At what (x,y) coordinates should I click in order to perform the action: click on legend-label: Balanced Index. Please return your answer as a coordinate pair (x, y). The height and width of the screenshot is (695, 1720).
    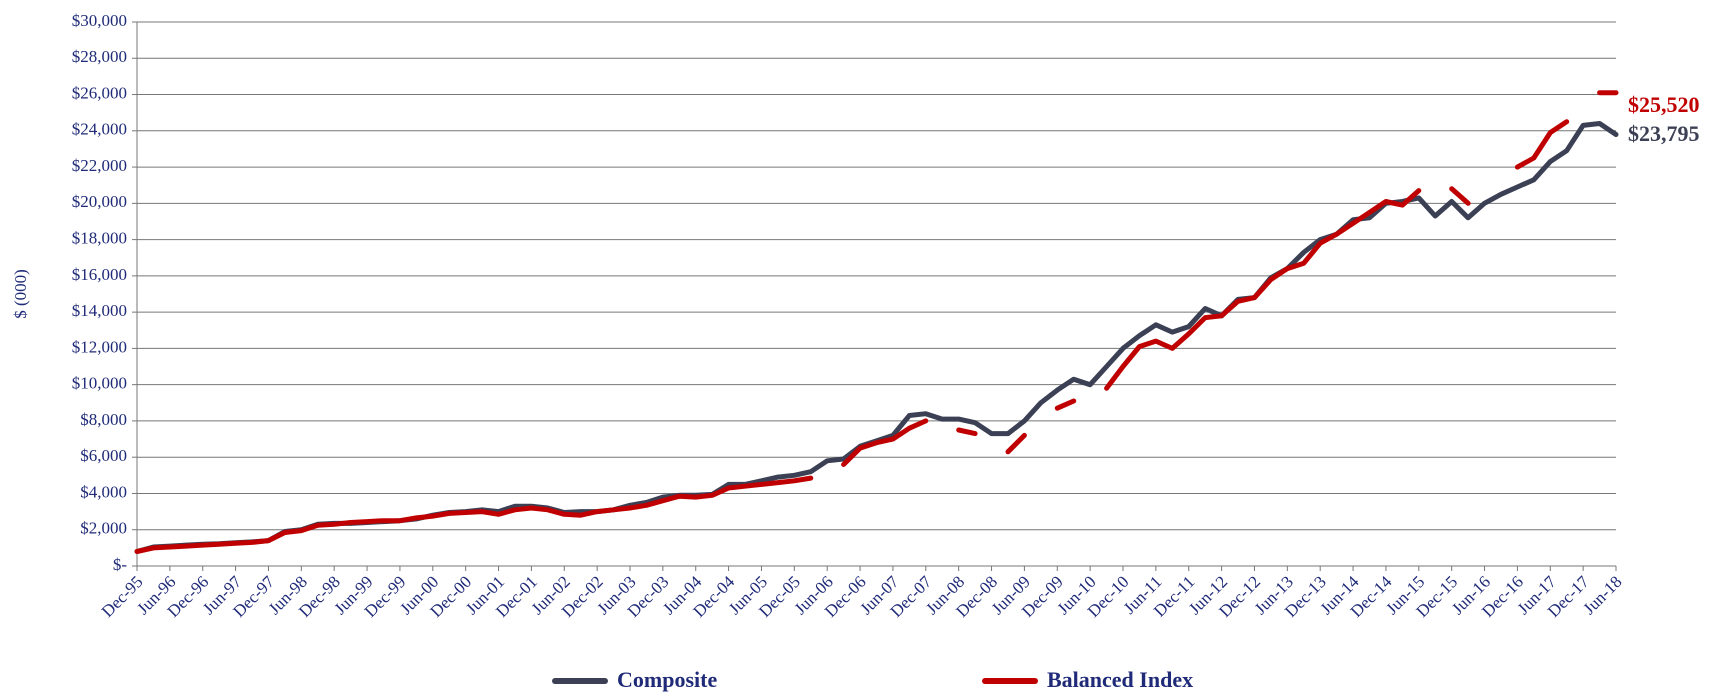
    Looking at the image, I should click on (1120, 679).